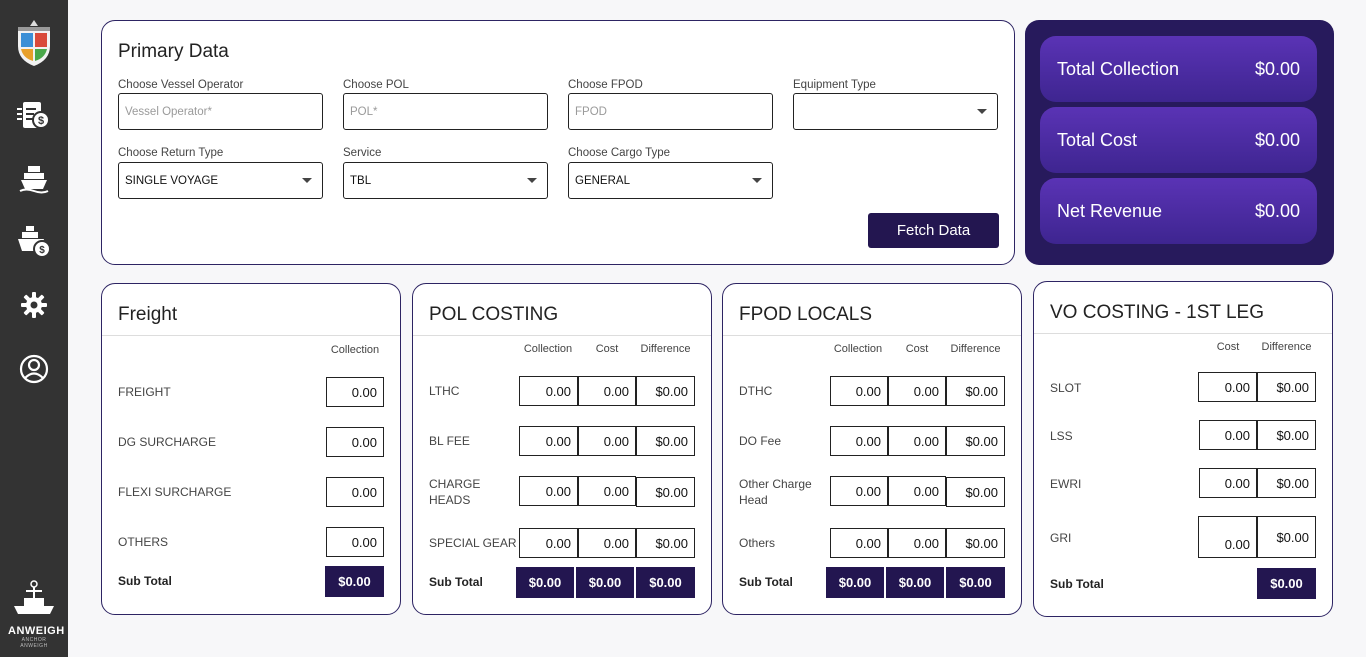  I want to click on vo-costing-title: VO COSTING - 1ST LEG, so click(1157, 312).